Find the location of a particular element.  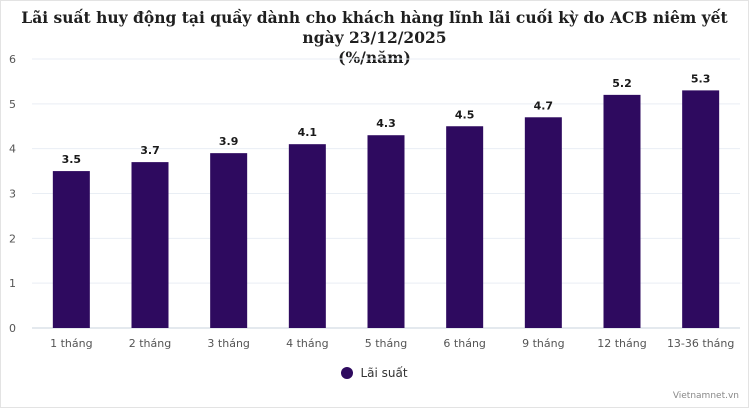

source-credit: Vietnamnet.vn is located at coordinates (705, 396).